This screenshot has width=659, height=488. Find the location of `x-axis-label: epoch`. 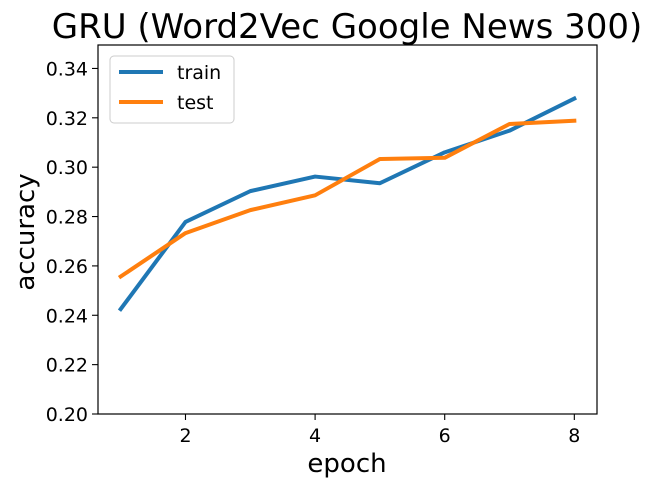

x-axis-label: epoch is located at coordinates (346, 464).